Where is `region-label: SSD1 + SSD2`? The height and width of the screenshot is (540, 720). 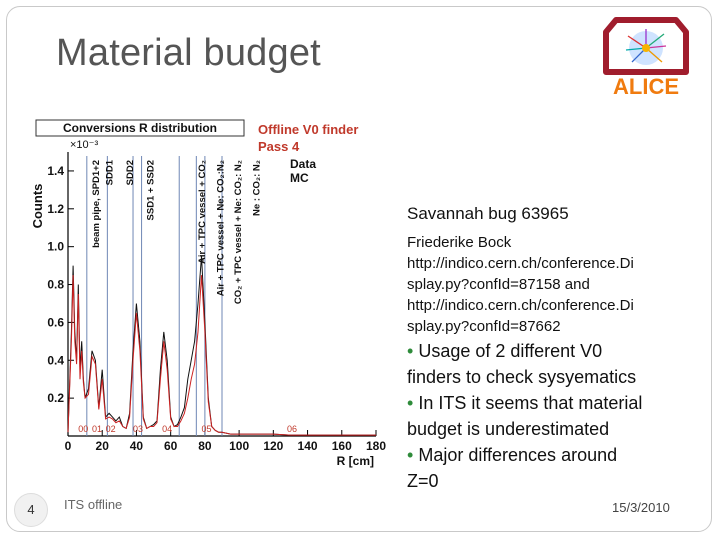
region-label: SSD1 + SSD2 is located at coordinates (151, 190).